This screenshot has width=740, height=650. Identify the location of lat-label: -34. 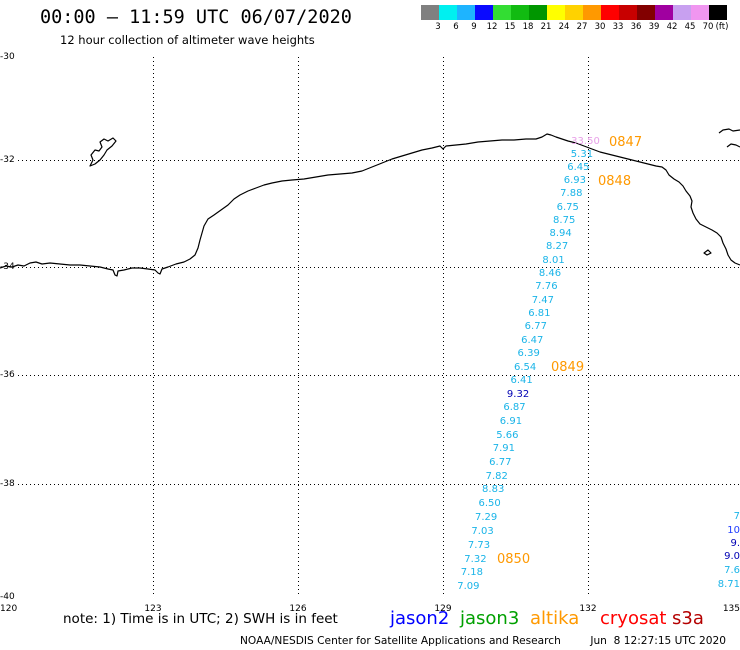
(7, 267).